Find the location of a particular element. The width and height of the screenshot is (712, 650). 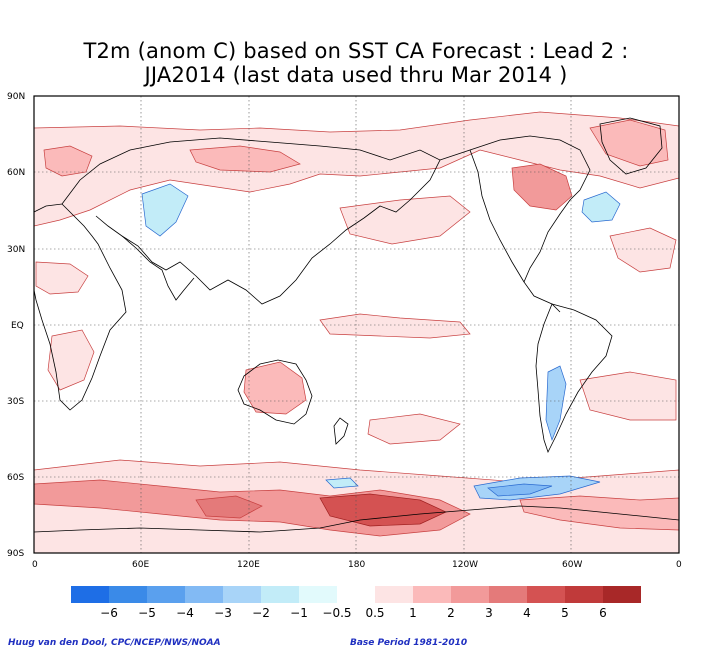

map-title-line-2: JJA2014 (last data used thru Mar 2014 ) is located at coordinates (356, 75).